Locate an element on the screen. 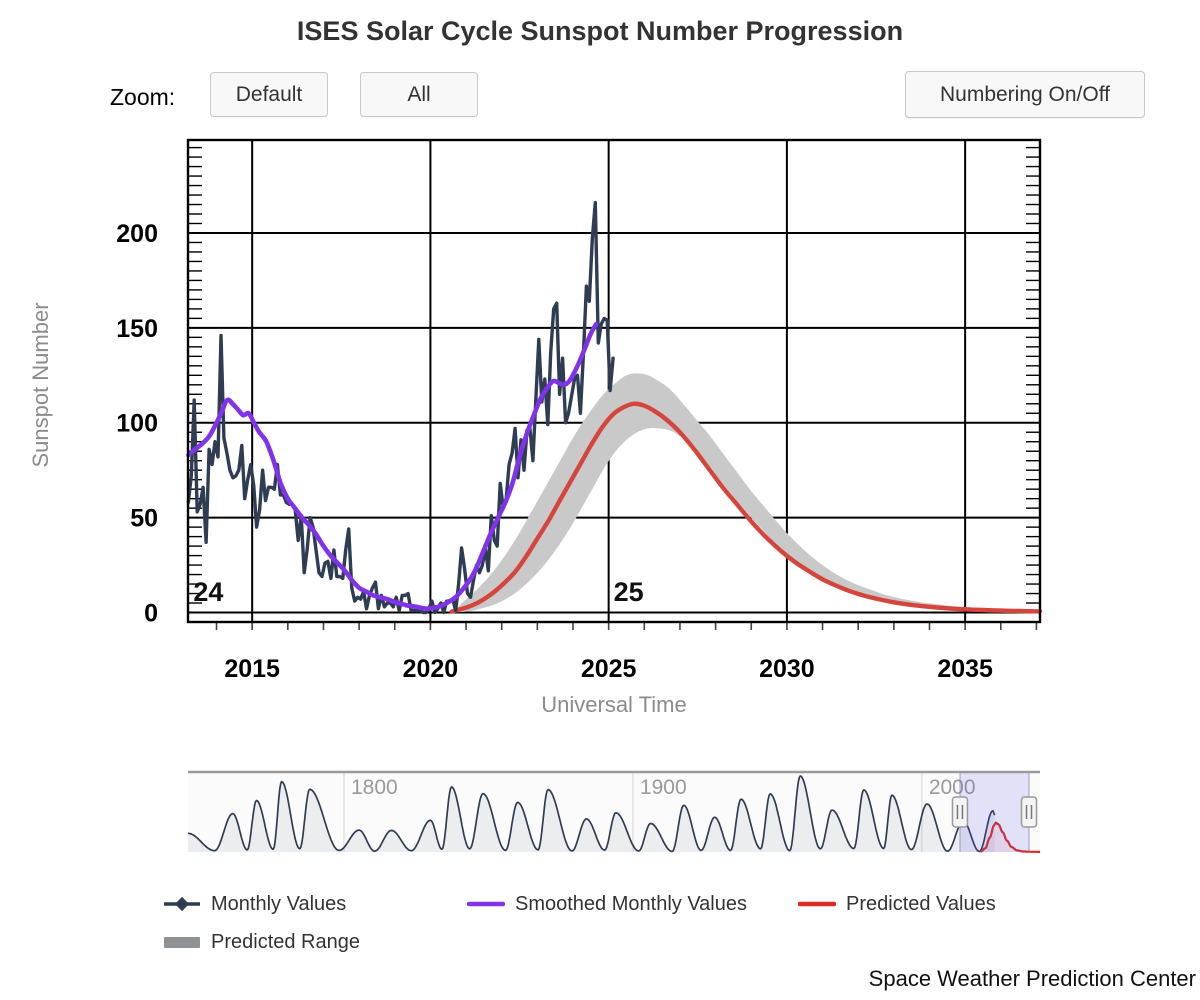  navigator: 1800 1900 2000 is located at coordinates (613, 811).